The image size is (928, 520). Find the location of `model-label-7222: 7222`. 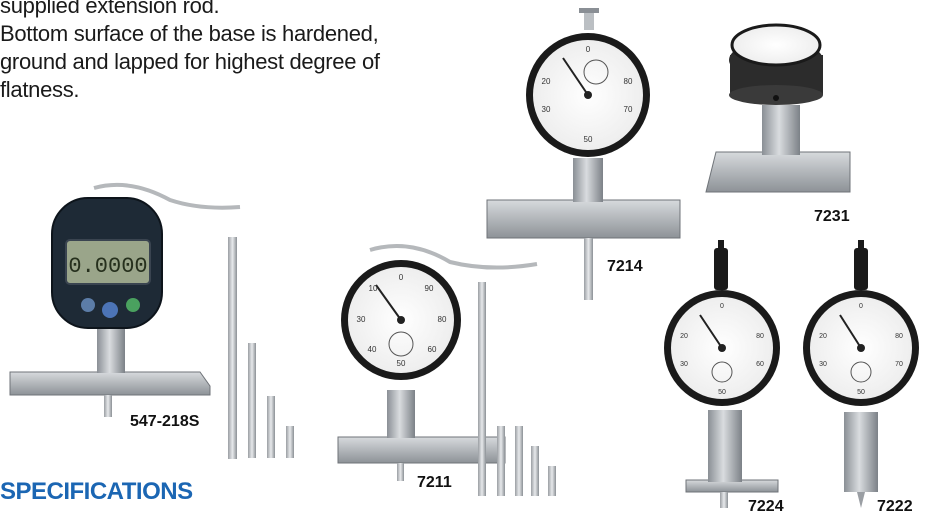

model-label-7222: 7222 is located at coordinates (895, 506).